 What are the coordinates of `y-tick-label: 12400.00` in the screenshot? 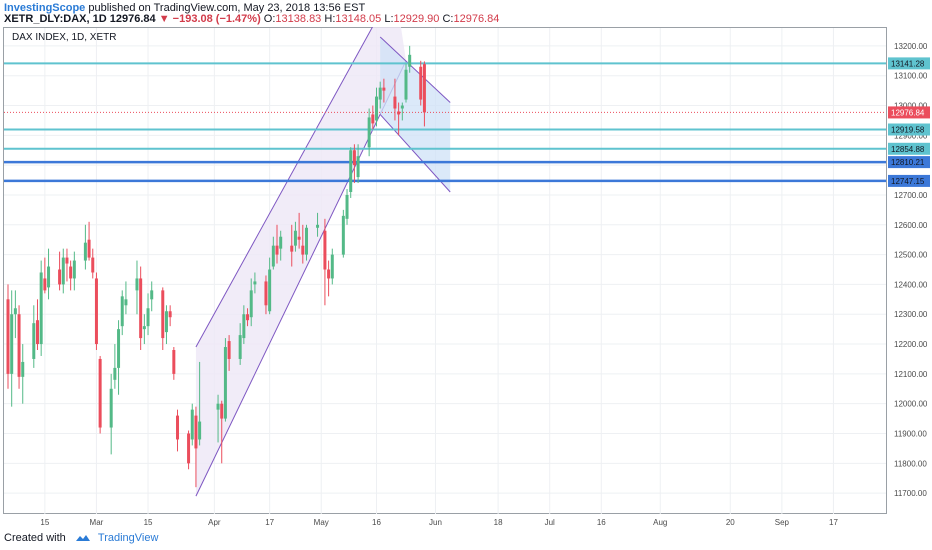 It's located at (911, 284).